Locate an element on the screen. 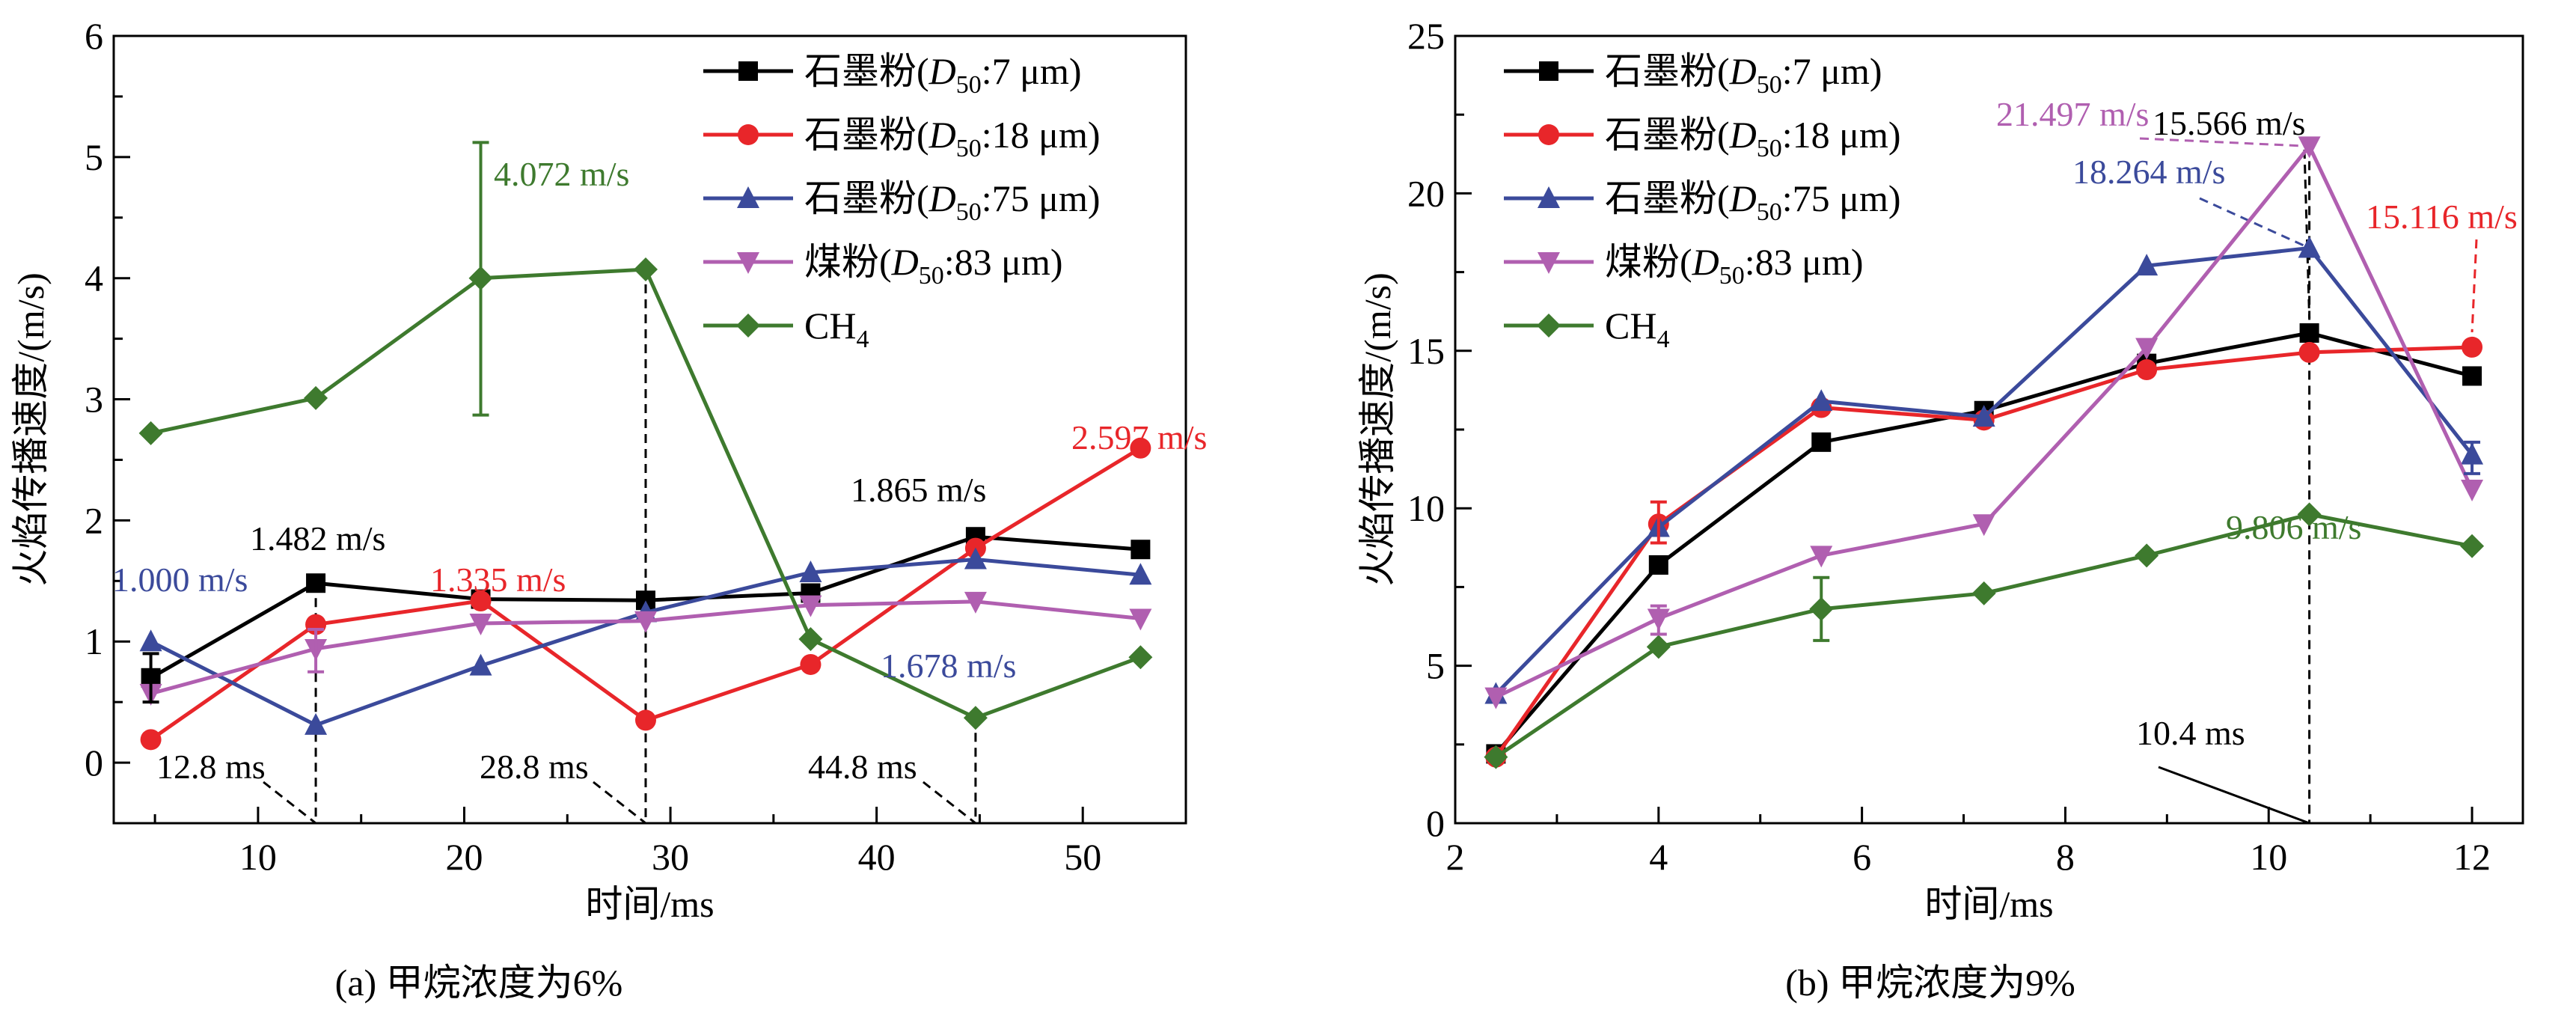  annotation-label: 12.8 ms is located at coordinates (211, 767).